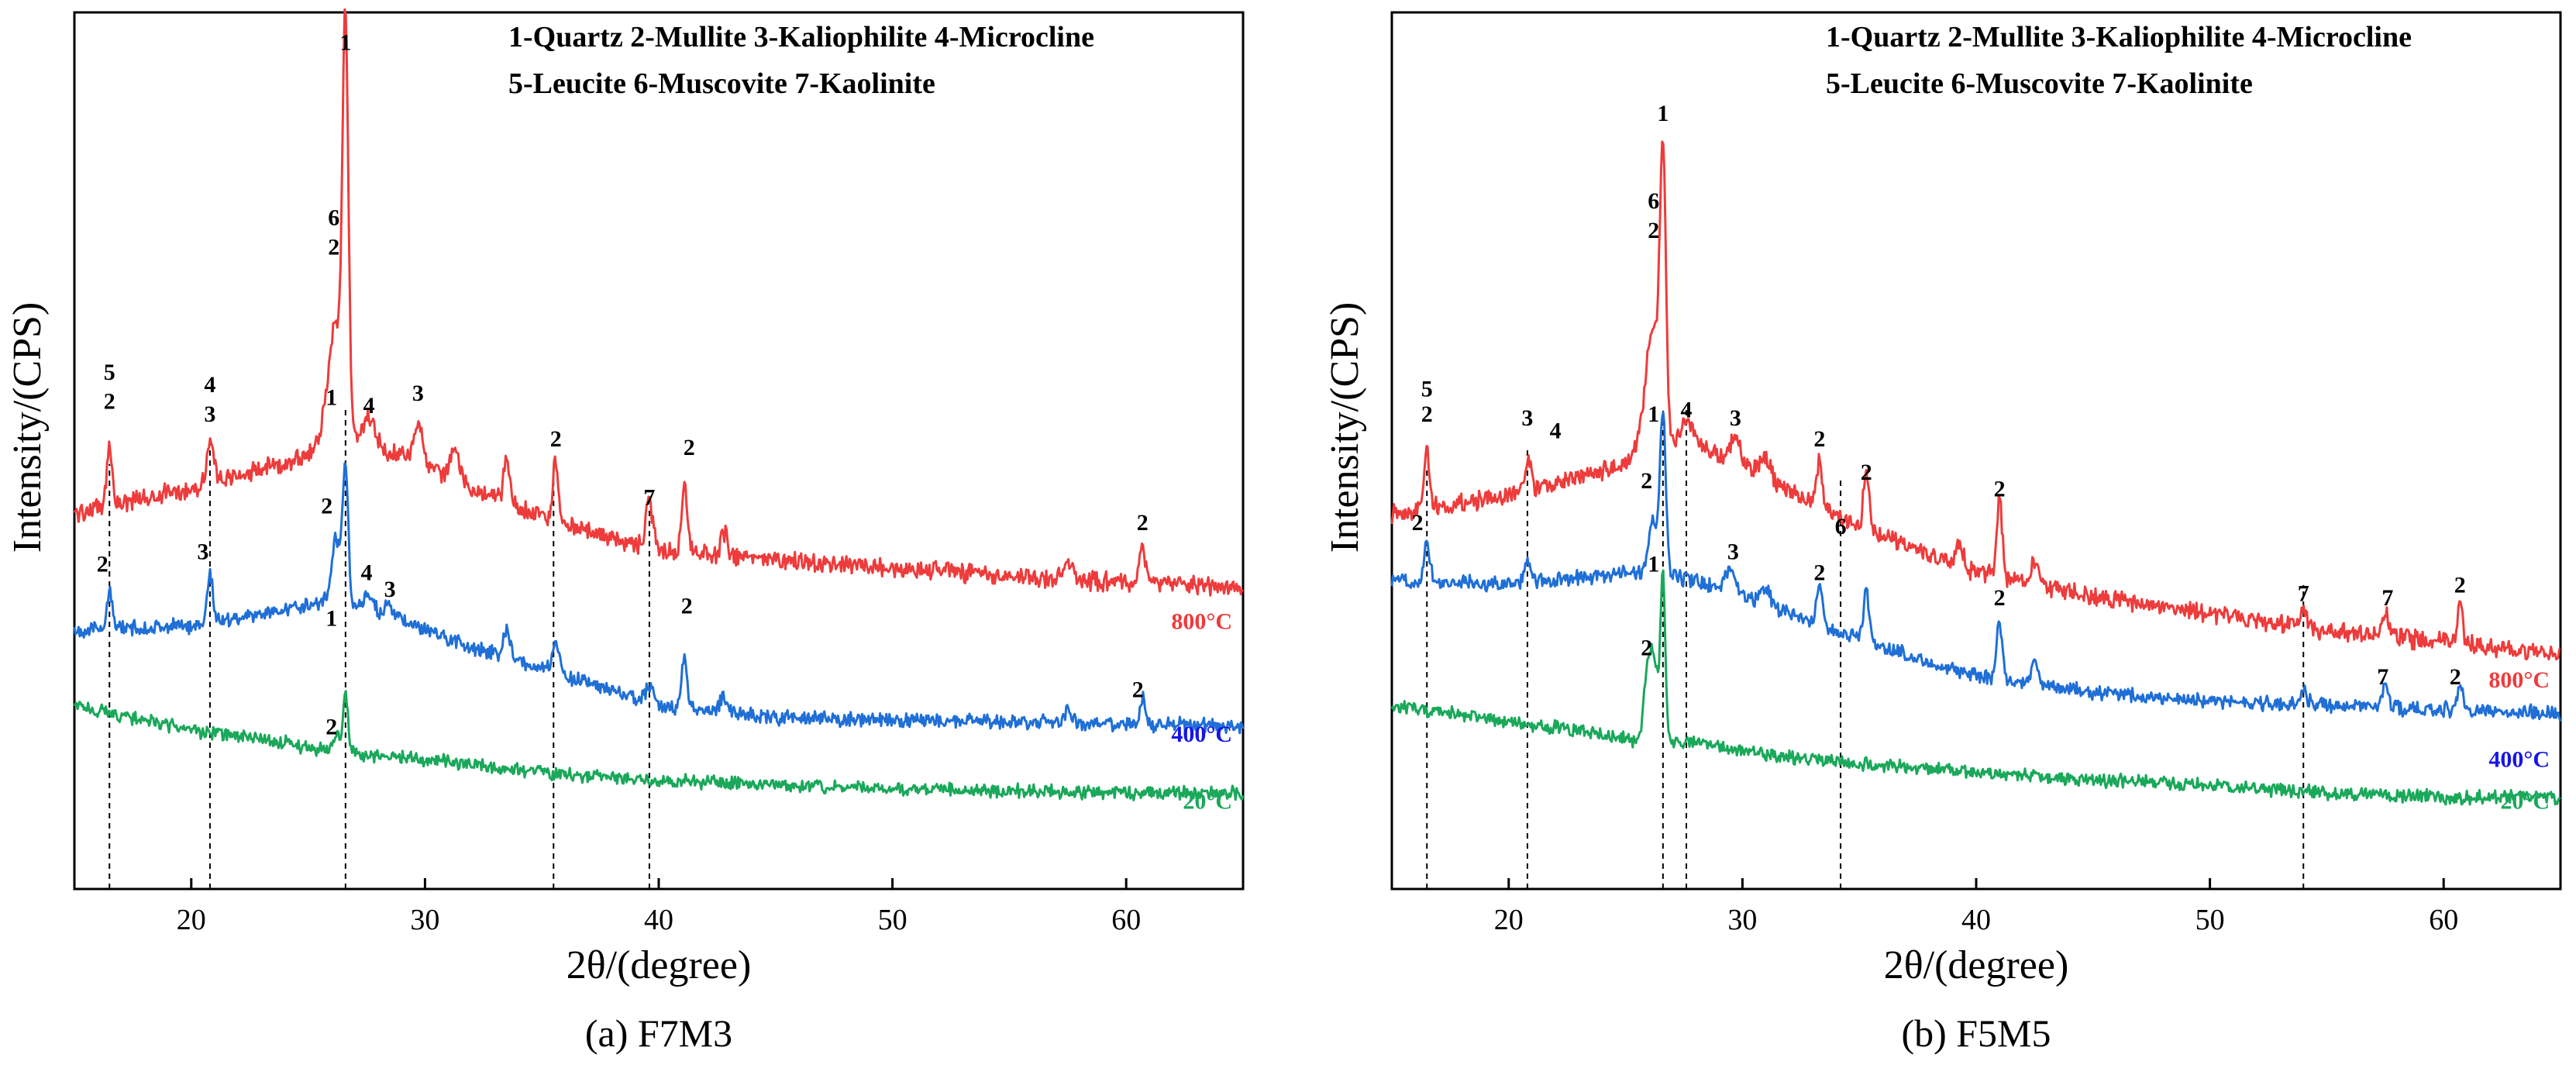 Image resolution: width=2576 pixels, height=1075 pixels. What do you see at coordinates (658, 1033) in the screenshot?
I see `panel-a-caption: (a) F7M3` at bounding box center [658, 1033].